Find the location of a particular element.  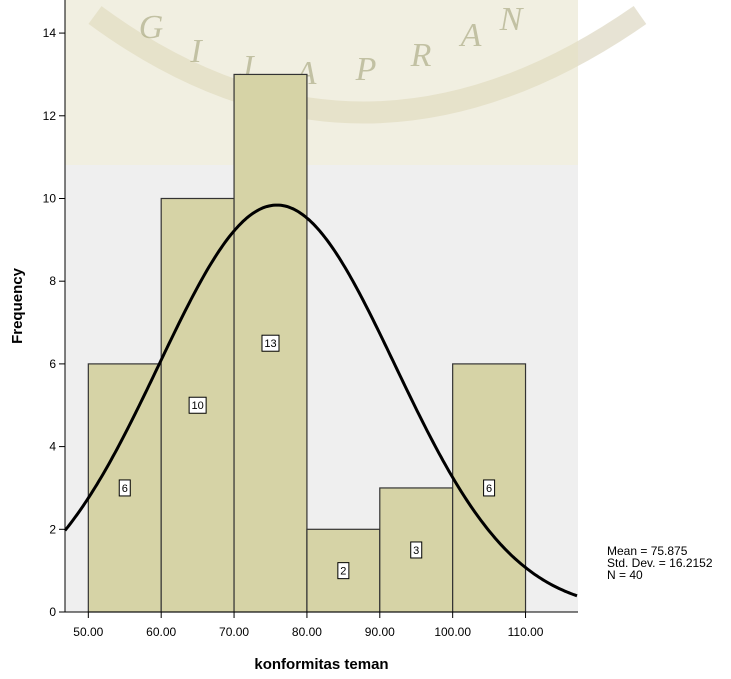

x-axis-title: konformitas teman is located at coordinates (321, 664).